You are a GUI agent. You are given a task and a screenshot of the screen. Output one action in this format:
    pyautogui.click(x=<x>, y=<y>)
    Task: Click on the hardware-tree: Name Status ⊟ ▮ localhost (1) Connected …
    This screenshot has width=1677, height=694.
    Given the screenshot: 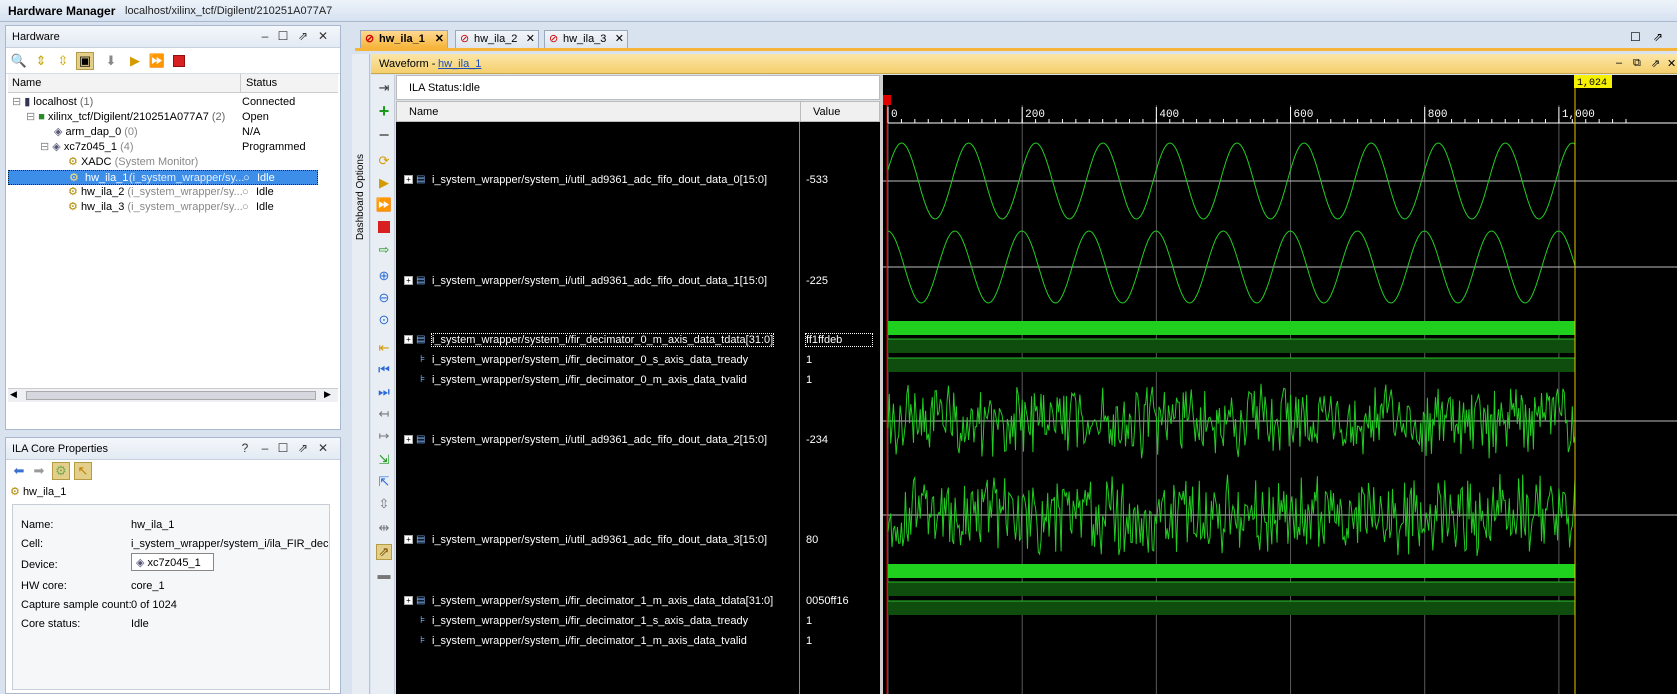 What is the action you would take?
    pyautogui.click(x=173, y=234)
    